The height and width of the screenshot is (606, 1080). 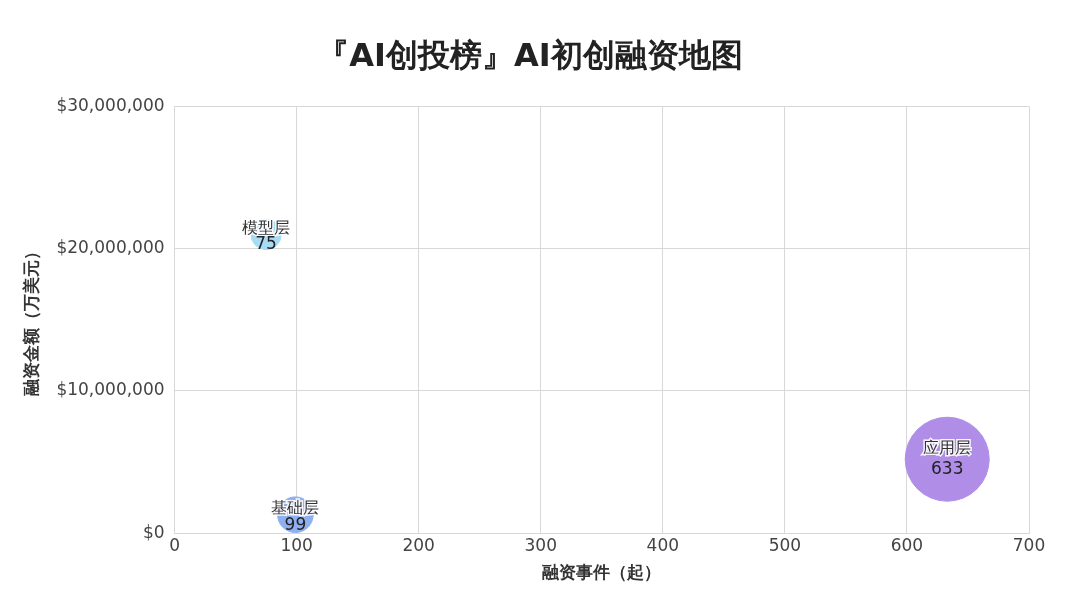 What do you see at coordinates (174, 544) in the screenshot?
I see `x-tick-label: 0` at bounding box center [174, 544].